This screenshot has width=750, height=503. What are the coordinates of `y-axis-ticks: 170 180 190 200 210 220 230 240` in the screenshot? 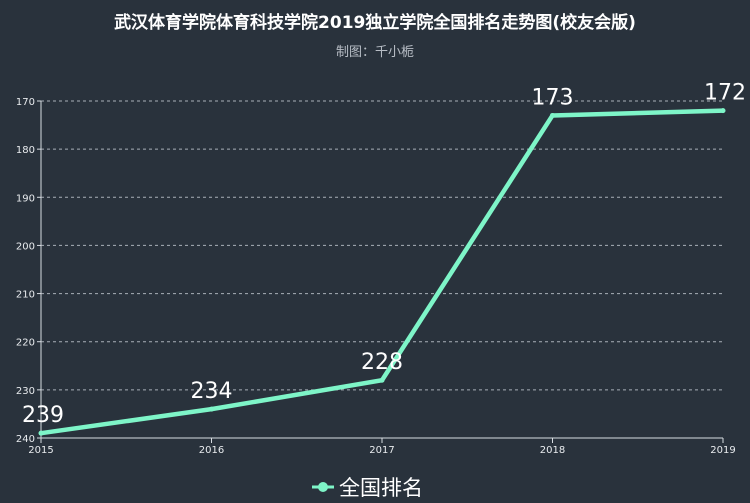 It's located at (28, 271).